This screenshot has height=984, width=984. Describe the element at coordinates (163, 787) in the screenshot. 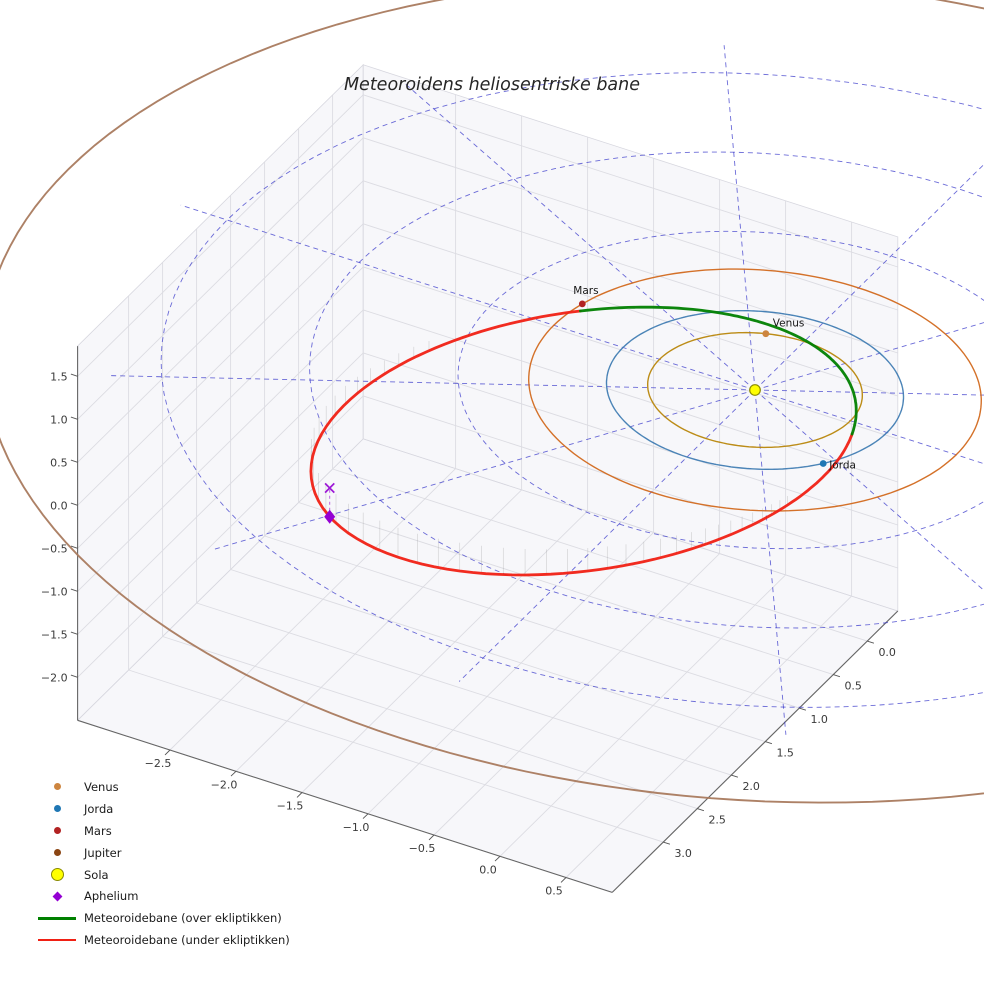

I see `legend-item-0: Venus` at that location.